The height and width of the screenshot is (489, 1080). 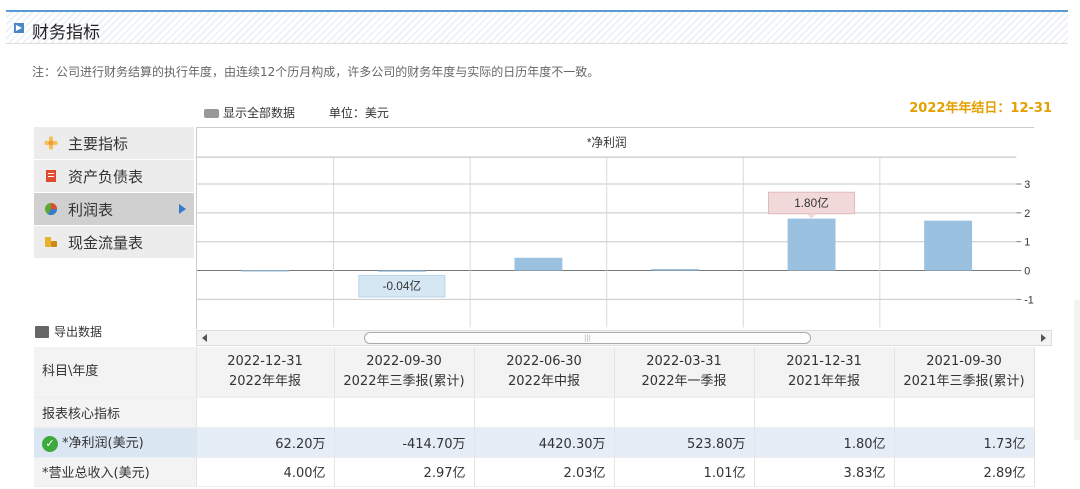 I want to click on y-tick-label: 0, so click(x=1027, y=271).